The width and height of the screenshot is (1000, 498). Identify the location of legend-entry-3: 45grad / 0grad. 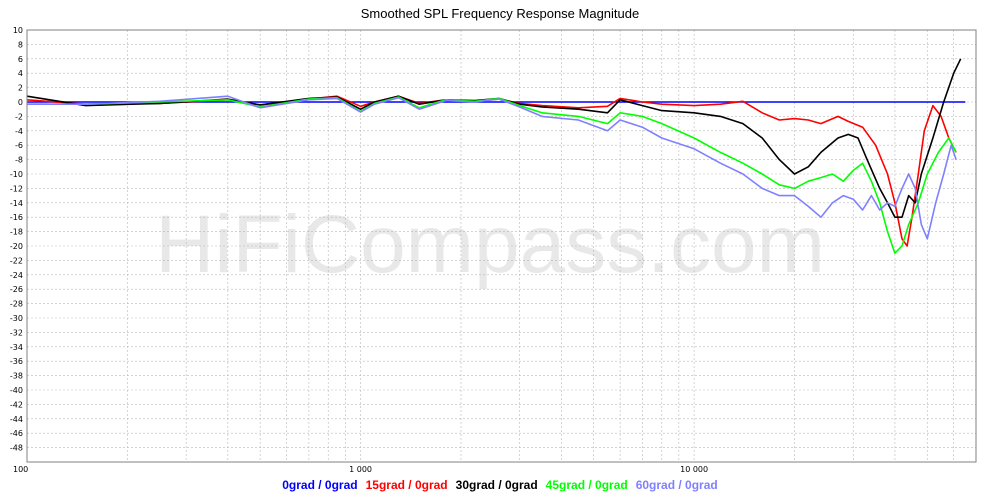
(586, 485).